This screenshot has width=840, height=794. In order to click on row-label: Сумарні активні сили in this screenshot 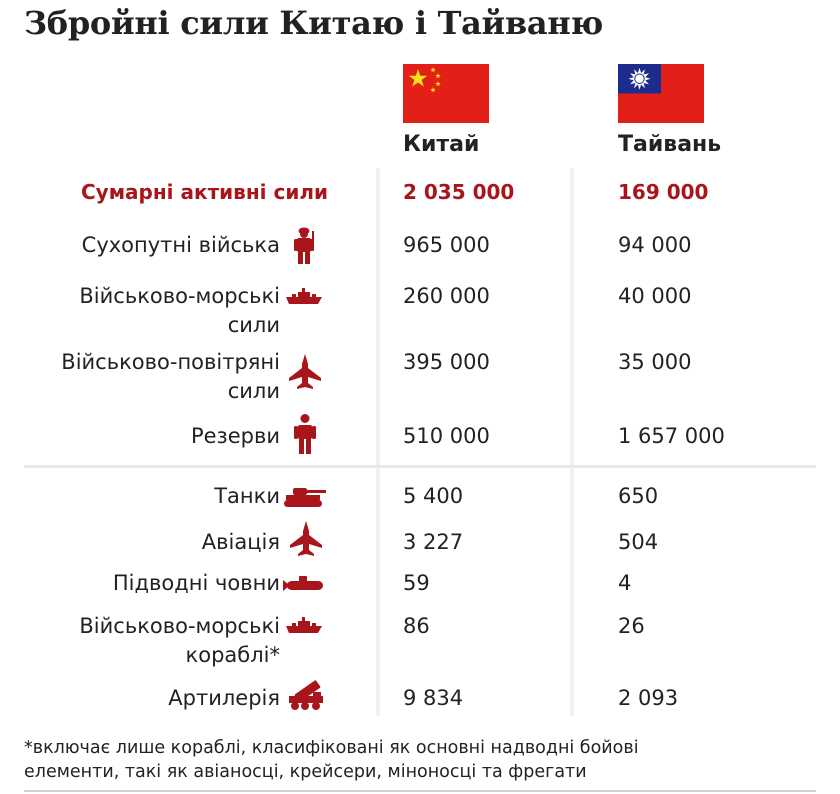, I will do `click(204, 192)`.